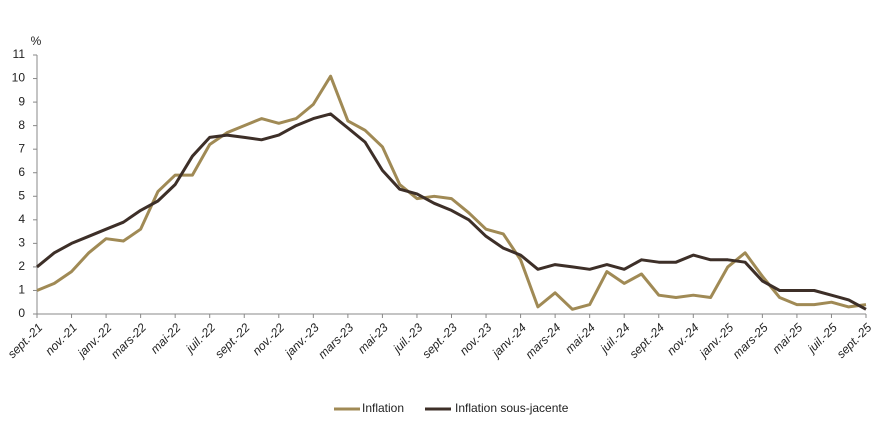 The height and width of the screenshot is (426, 887). Describe the element at coordinates (512, 408) in the screenshot. I see `legend-label: Inflation sous-jacente` at that location.